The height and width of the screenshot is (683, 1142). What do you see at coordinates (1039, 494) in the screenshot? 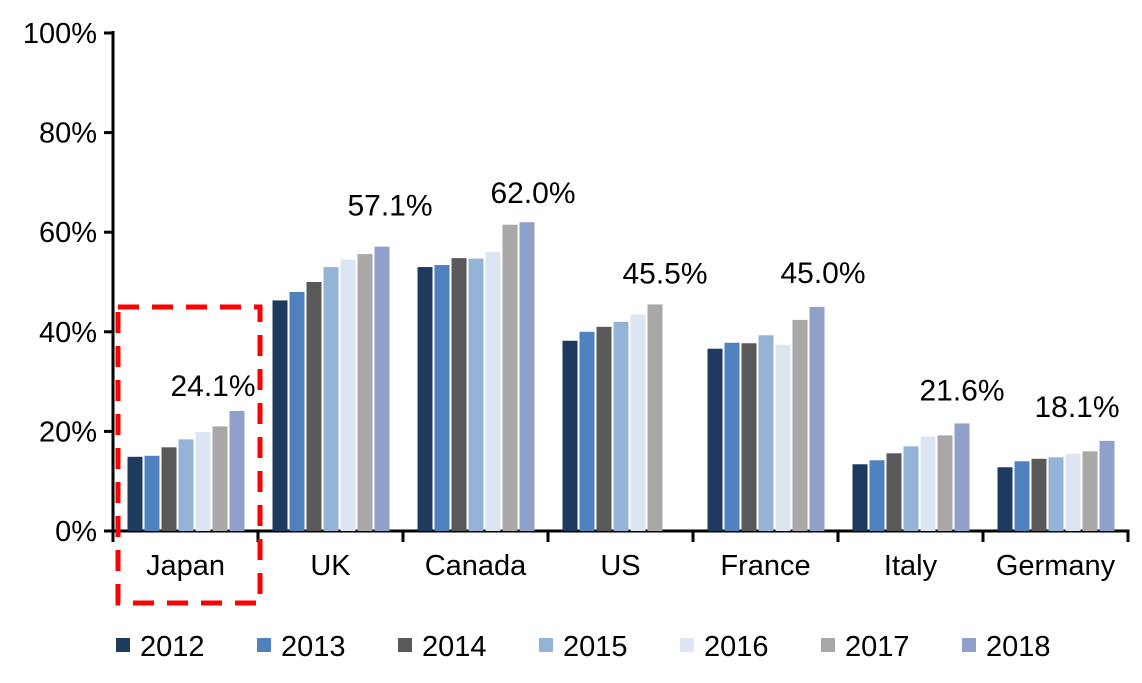
I see `bar-germany-2014` at bounding box center [1039, 494].